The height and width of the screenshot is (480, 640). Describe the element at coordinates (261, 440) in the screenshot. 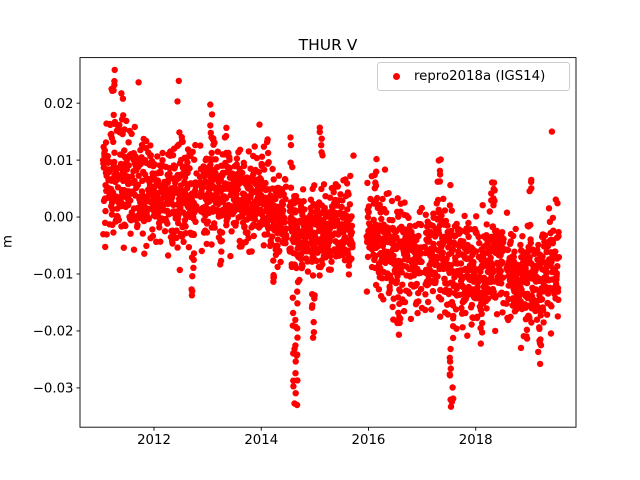

I see `x-tick-label: 2014` at that location.